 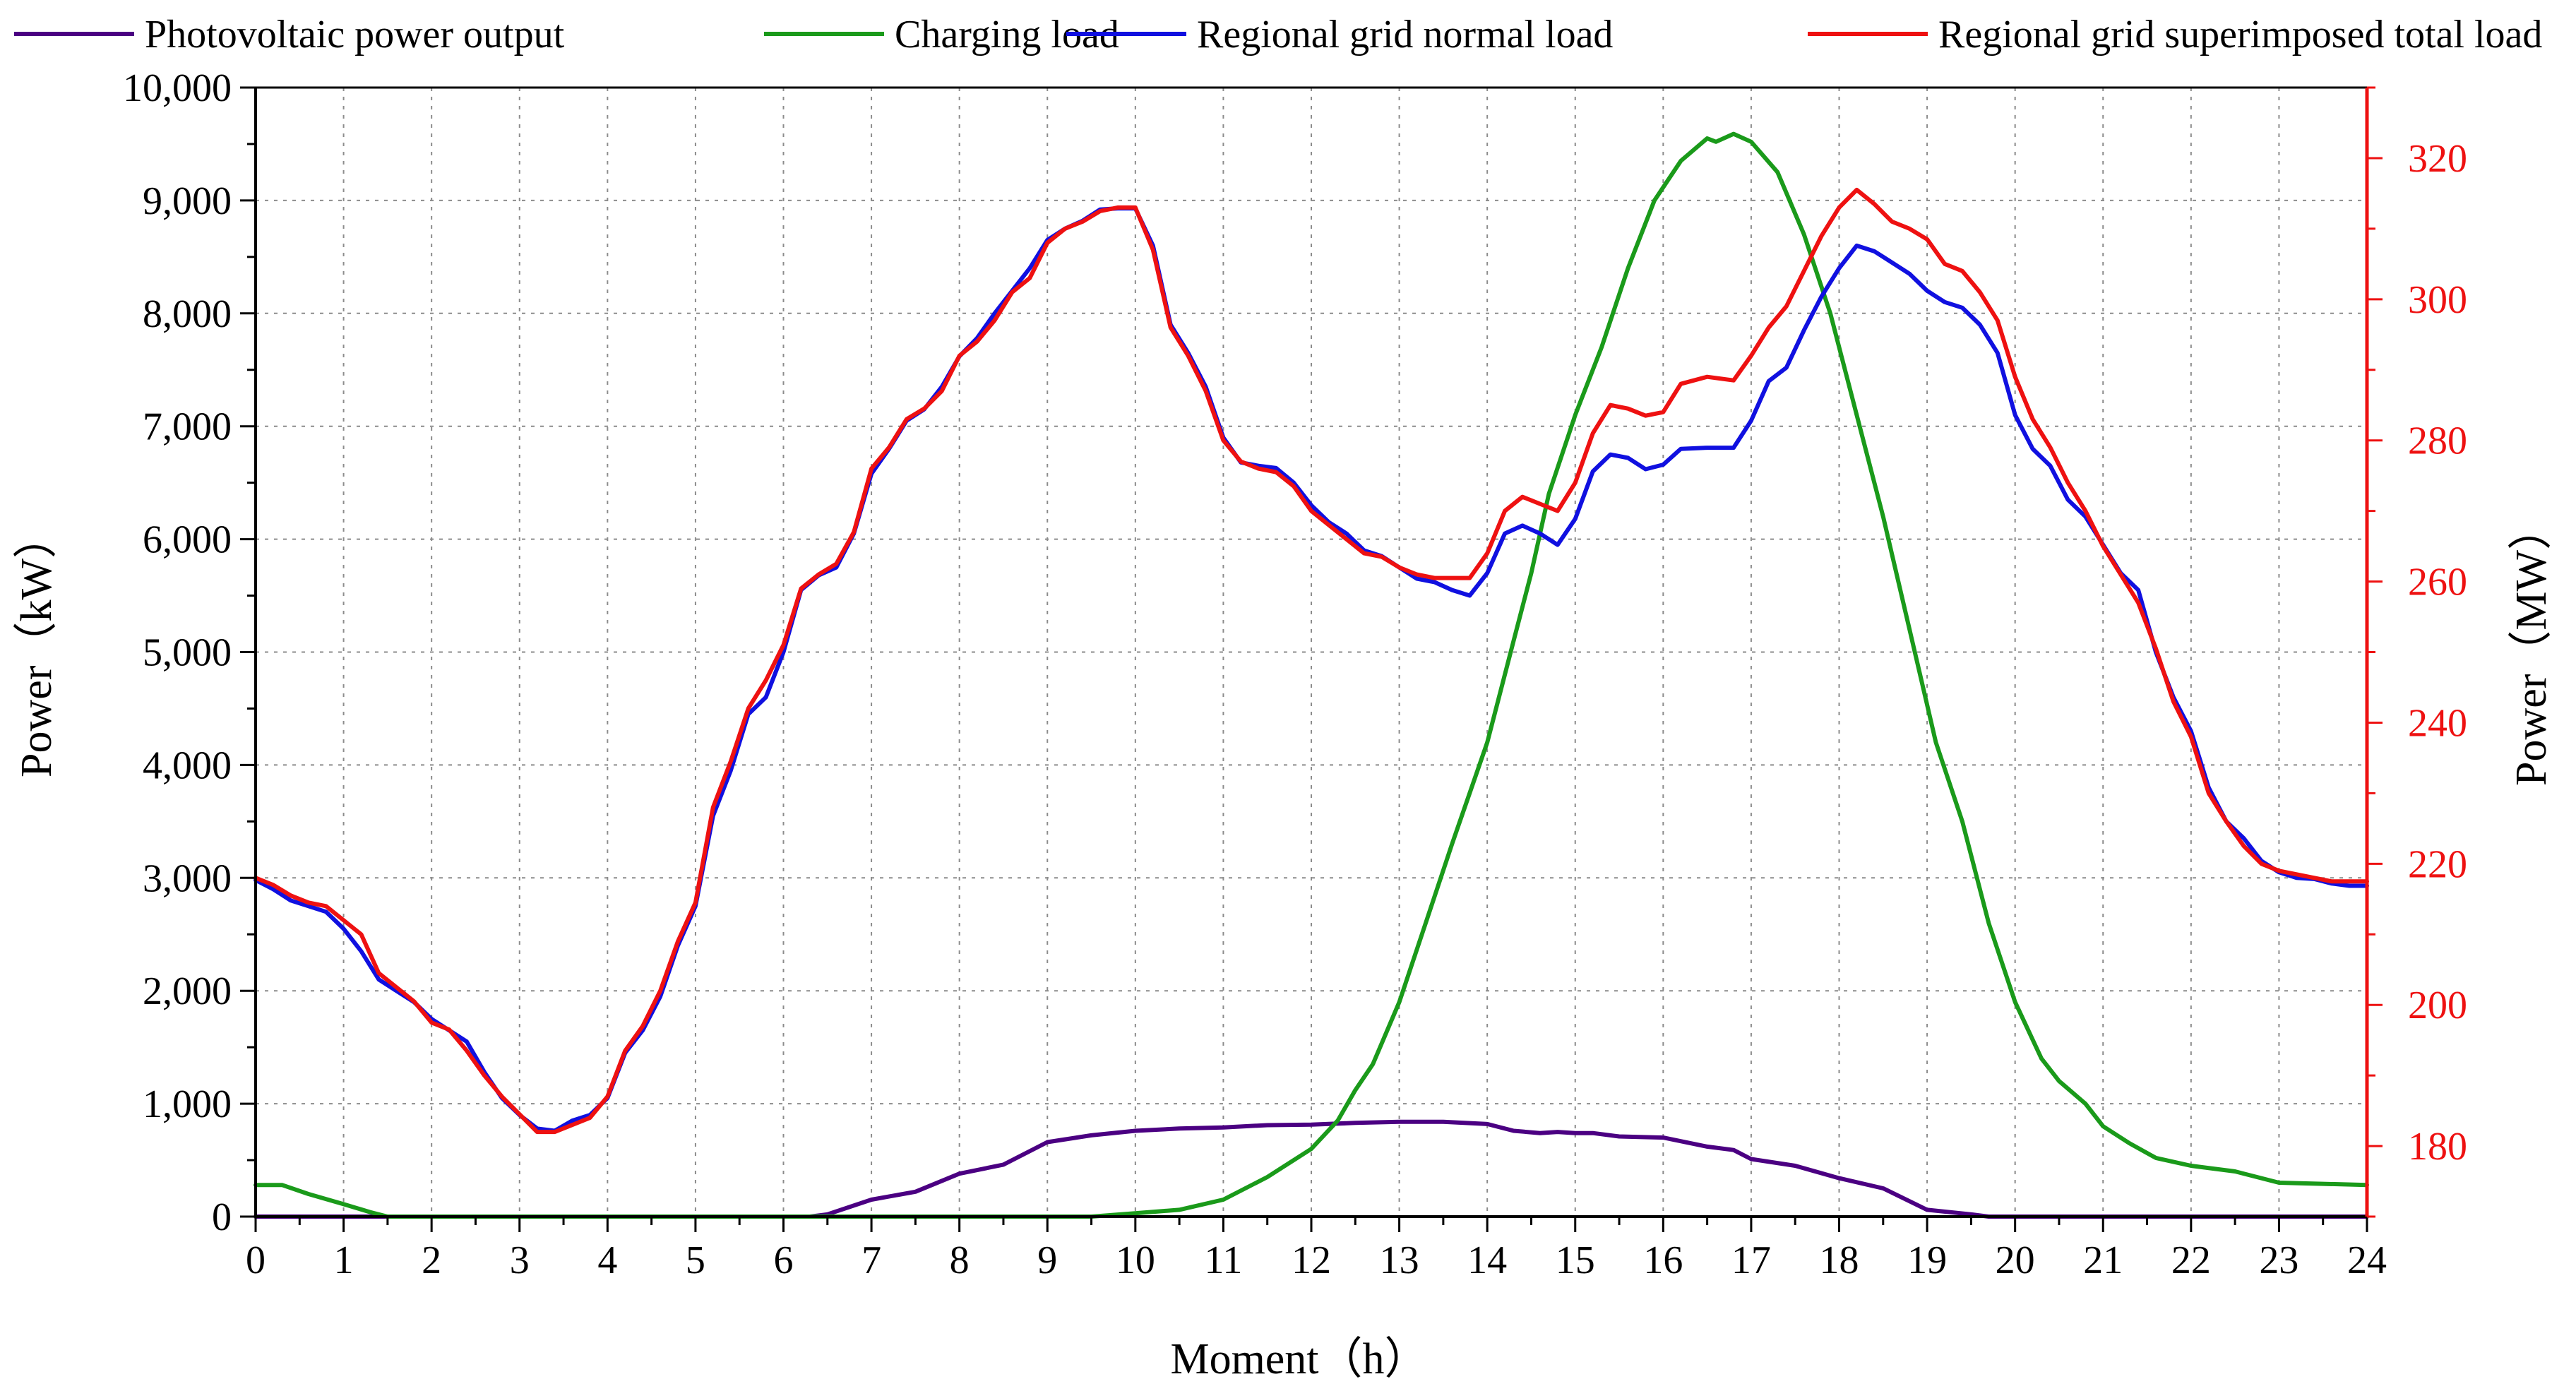 I want to click on y-axis-right-title: Power（MW）, so click(x=2532, y=646).